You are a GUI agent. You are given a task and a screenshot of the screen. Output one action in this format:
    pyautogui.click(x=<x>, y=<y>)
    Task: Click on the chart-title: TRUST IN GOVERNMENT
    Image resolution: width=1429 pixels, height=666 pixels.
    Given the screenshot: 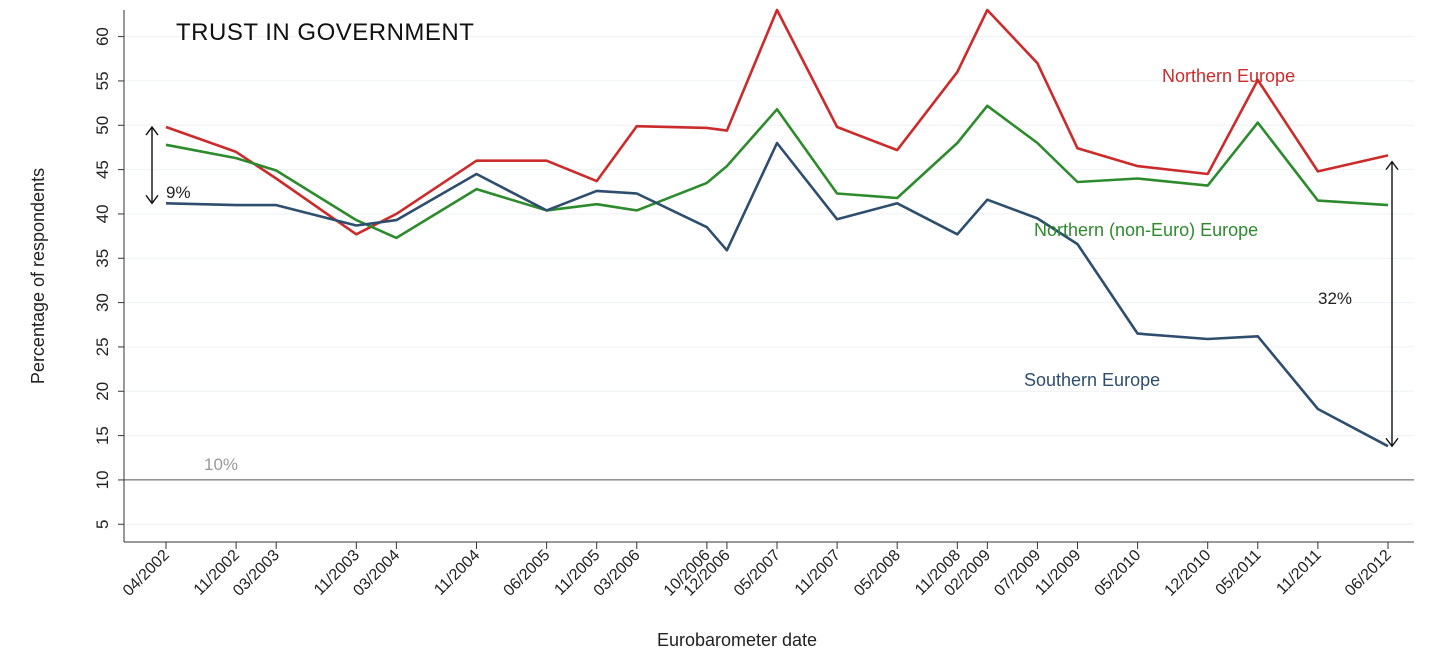 What is the action you would take?
    pyautogui.click(x=325, y=32)
    